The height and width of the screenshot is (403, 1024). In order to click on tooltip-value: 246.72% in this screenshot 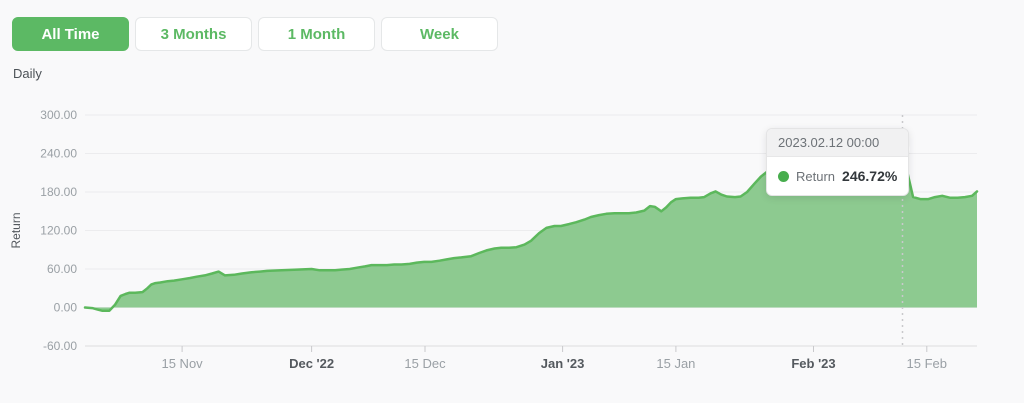, I will do `click(870, 176)`.